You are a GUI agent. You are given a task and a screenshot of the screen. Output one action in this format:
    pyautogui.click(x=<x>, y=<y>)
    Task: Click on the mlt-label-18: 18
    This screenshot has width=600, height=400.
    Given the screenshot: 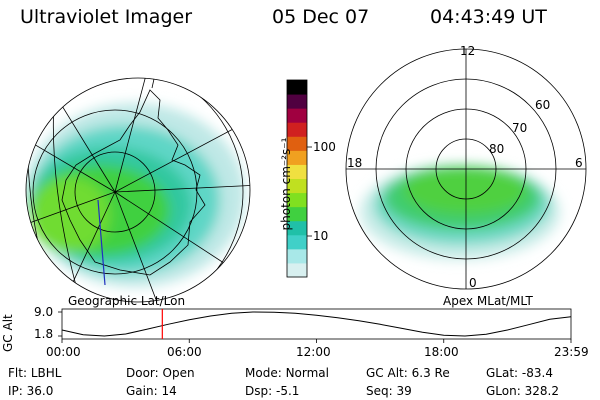 What is the action you would take?
    pyautogui.click(x=355, y=163)
    